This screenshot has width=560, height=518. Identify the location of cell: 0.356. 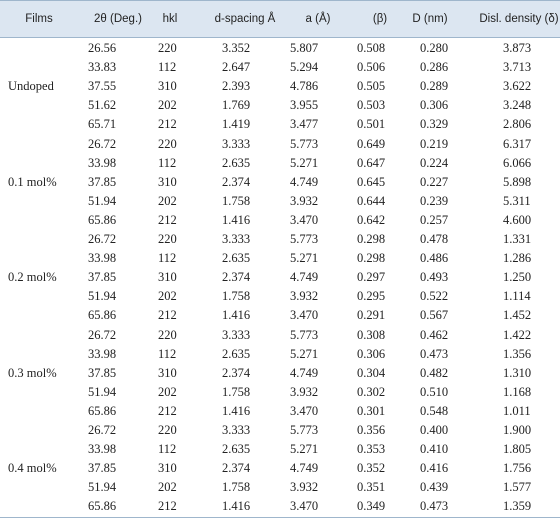
(371, 430).